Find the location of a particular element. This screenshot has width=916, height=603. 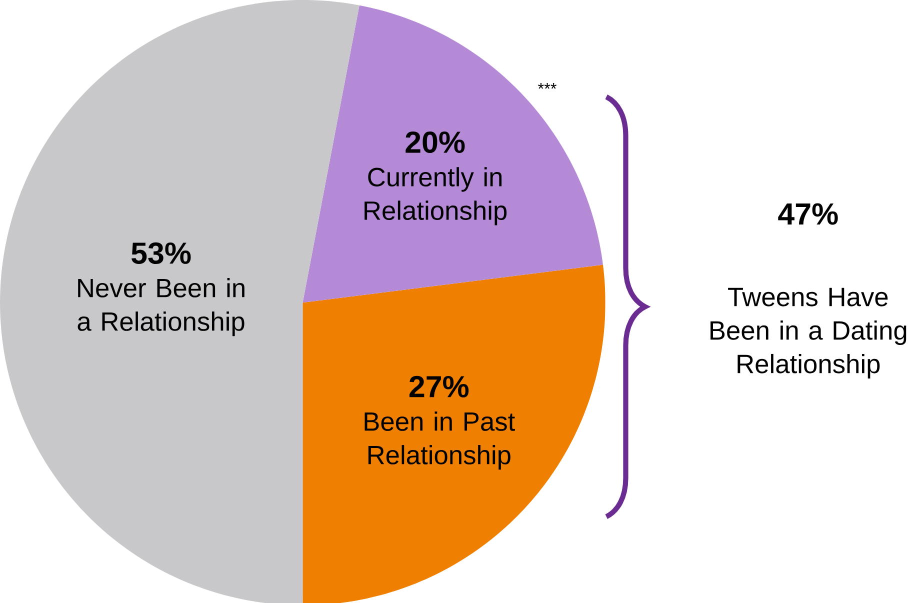

slice-label: Been in Past Relationship is located at coordinates (439, 440).